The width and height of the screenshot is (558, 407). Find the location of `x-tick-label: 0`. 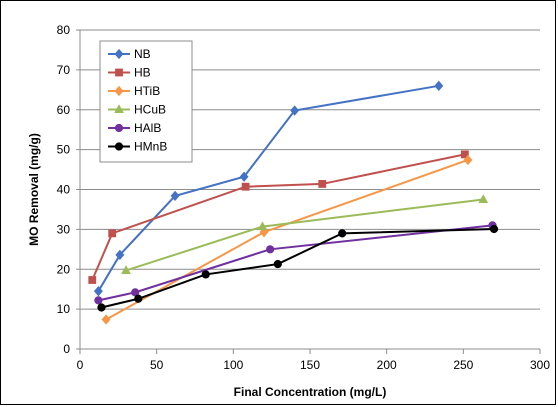

x-tick-label: 0 is located at coordinates (80, 365).